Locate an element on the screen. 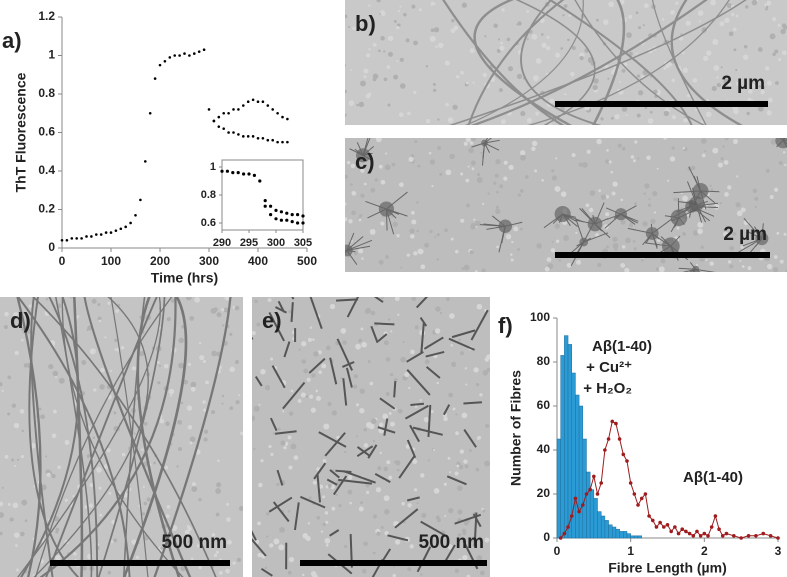 This screenshot has width=787, height=577. y-tick-label: 0.6 is located at coordinates (46, 132).